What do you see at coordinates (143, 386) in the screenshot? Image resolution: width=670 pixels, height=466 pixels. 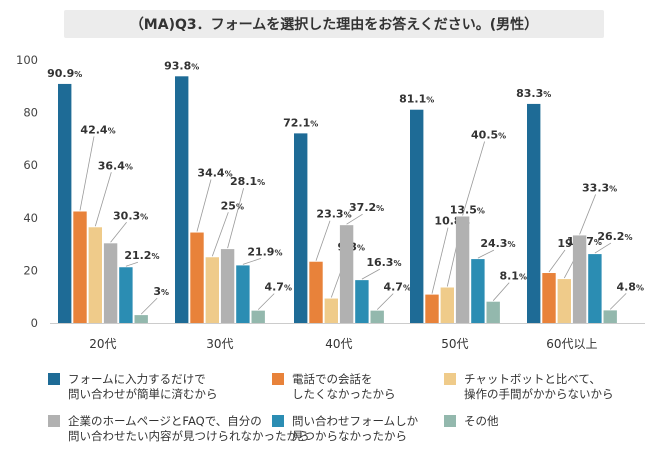 I see `legend-label: フォームに入力するだけで 問い合わせが簡単に済むから` at bounding box center [143, 386].